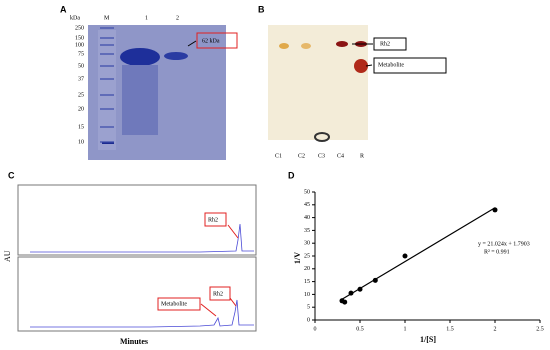  Describe the element at coordinates (63, 9) in the screenshot. I see `panel-label: A` at that location.